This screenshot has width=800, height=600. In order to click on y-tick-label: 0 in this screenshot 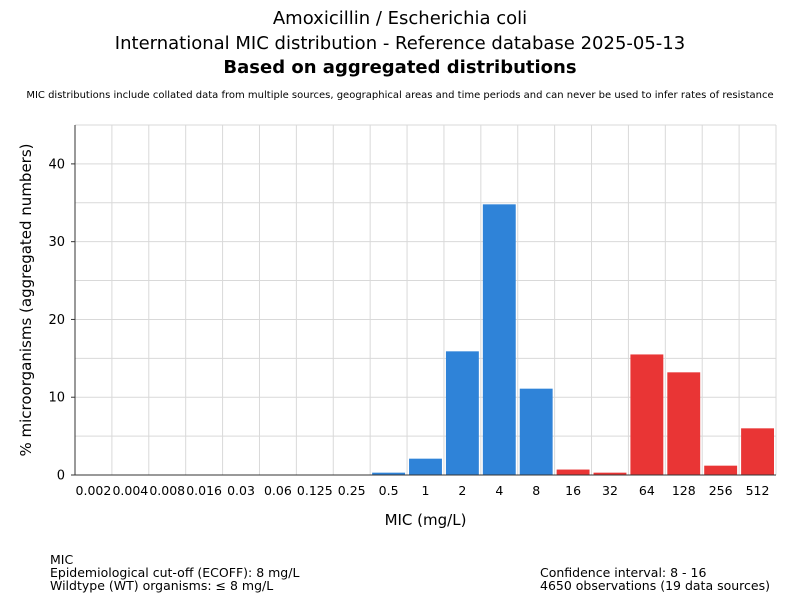, I will do `click(61, 476)`.